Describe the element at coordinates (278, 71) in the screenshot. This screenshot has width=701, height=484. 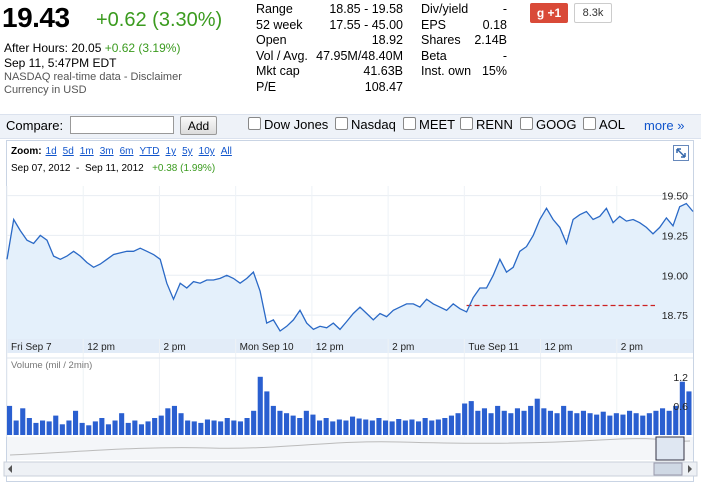
I see `stat-label: Mkt cap` at that location.